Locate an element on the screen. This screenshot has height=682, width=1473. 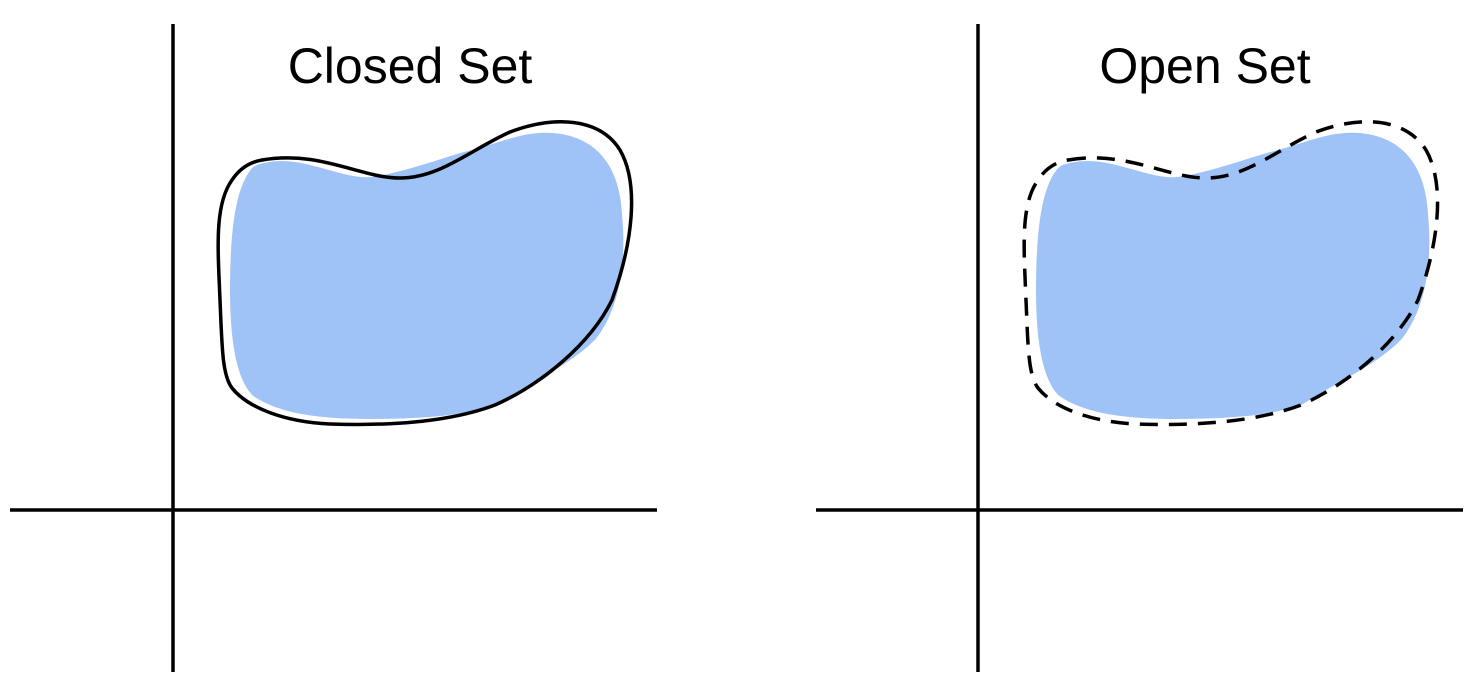
closed-set-interior-fill is located at coordinates (427, 275).